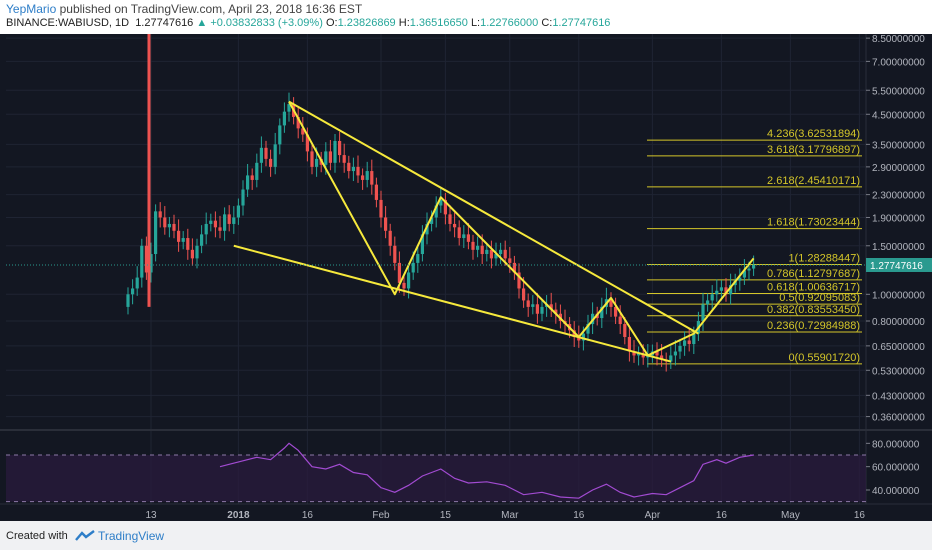 The width and height of the screenshot is (932, 550). Describe the element at coordinates (898, 295) in the screenshot. I see `price-tick-label: 1.00000000` at that location.